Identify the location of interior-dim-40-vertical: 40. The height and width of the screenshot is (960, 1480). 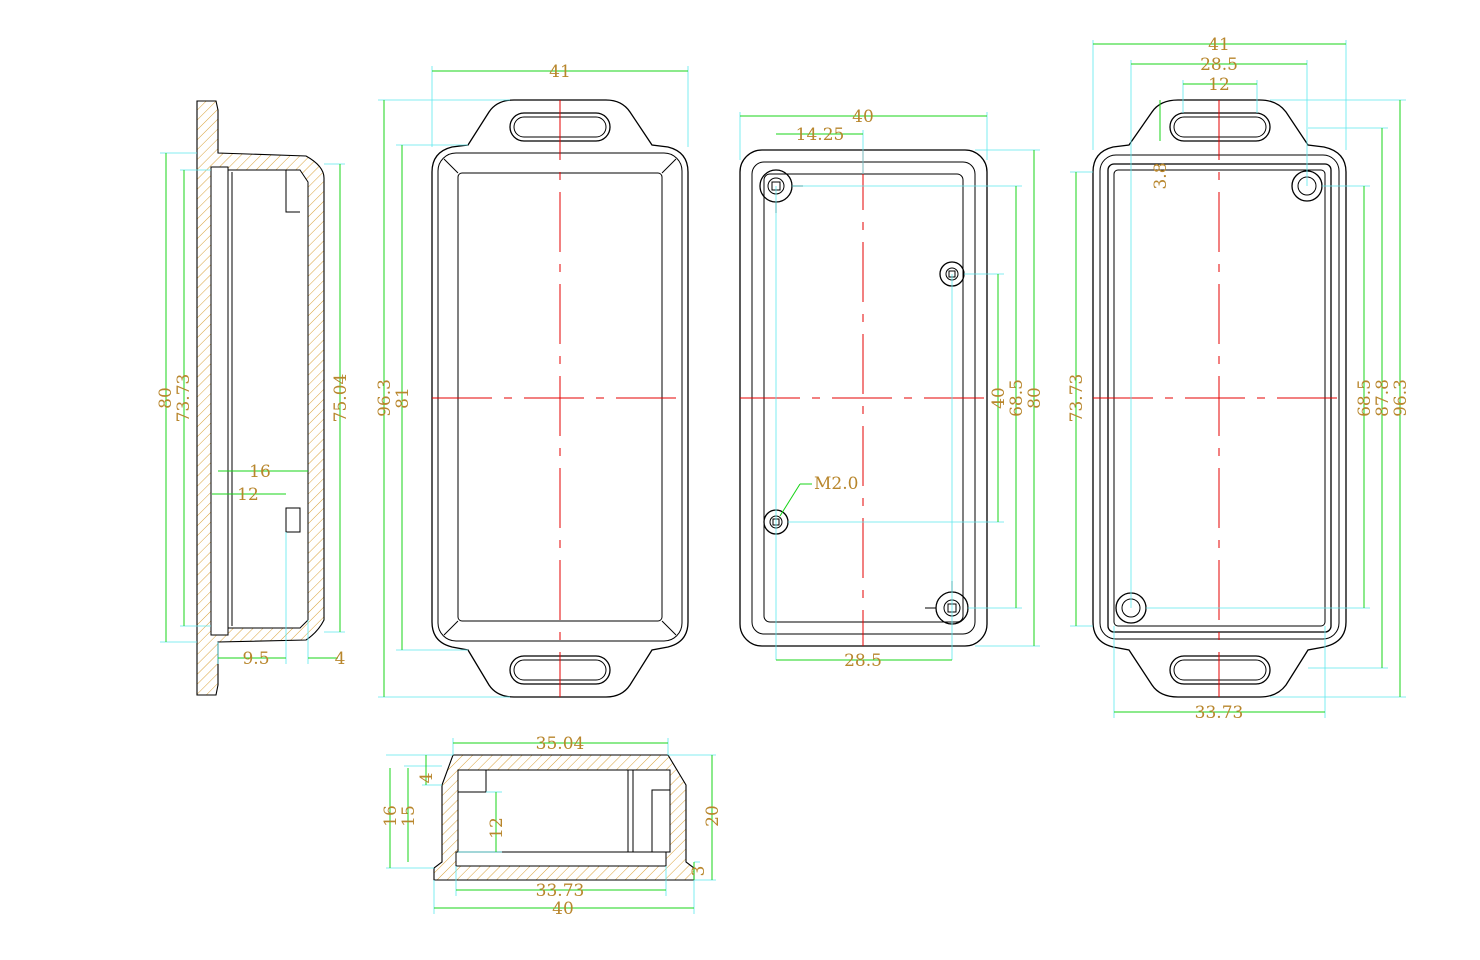
(999, 398).